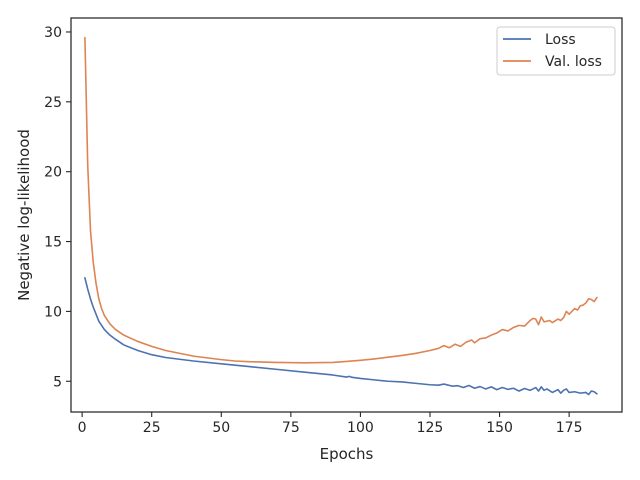  What do you see at coordinates (291, 428) in the screenshot?
I see `x-tick-label: 75` at bounding box center [291, 428].